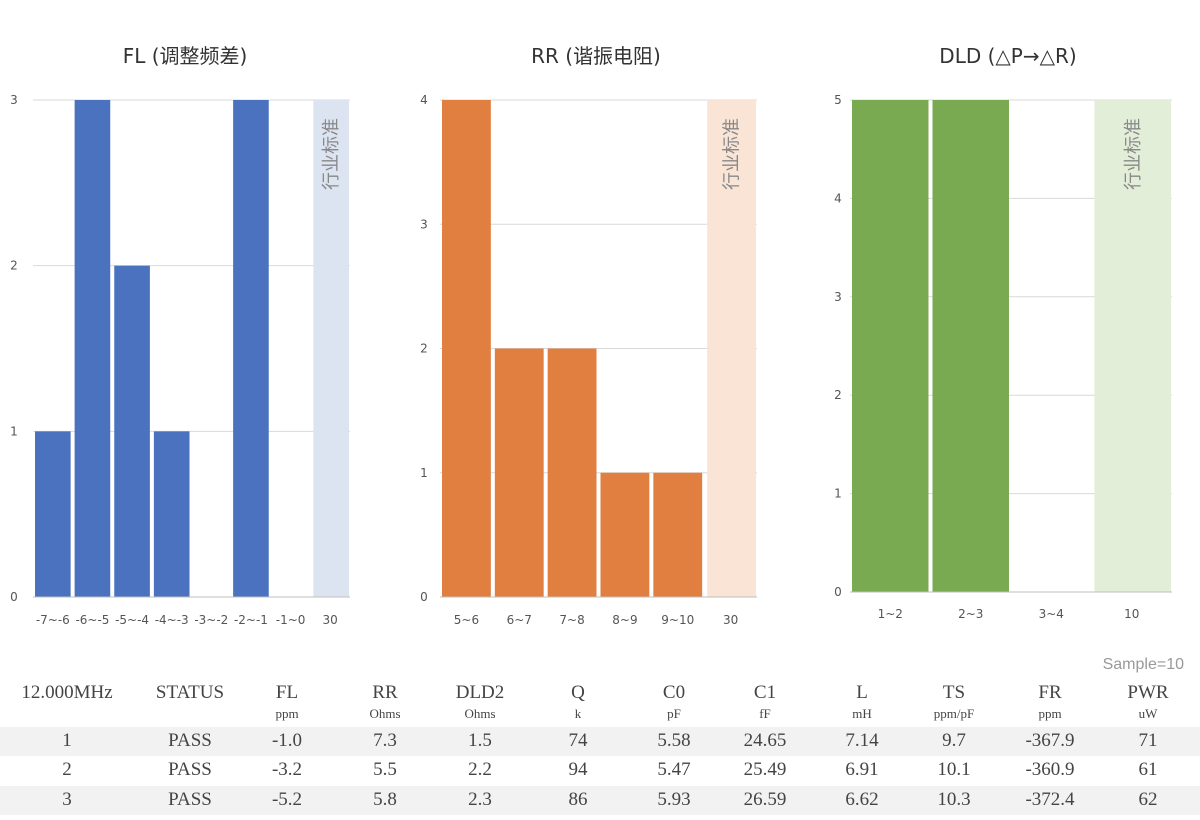 The height and width of the screenshot is (820, 1200). What do you see at coordinates (1050, 692) in the screenshot?
I see `table-cell: FR` at bounding box center [1050, 692].